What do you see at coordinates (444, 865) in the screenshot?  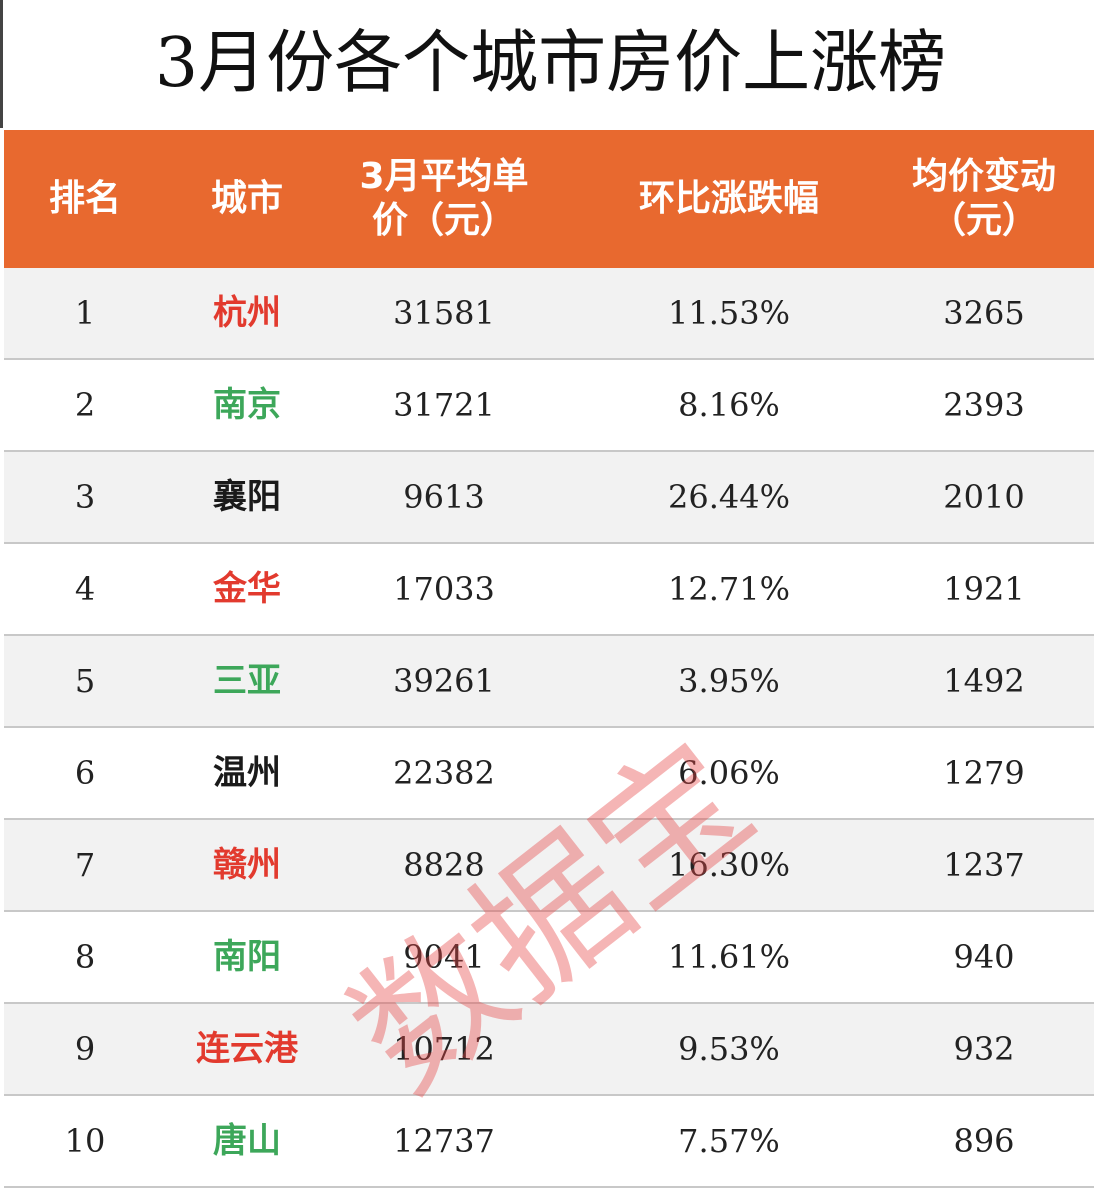 I see `price-cell: 8828` at bounding box center [444, 865].